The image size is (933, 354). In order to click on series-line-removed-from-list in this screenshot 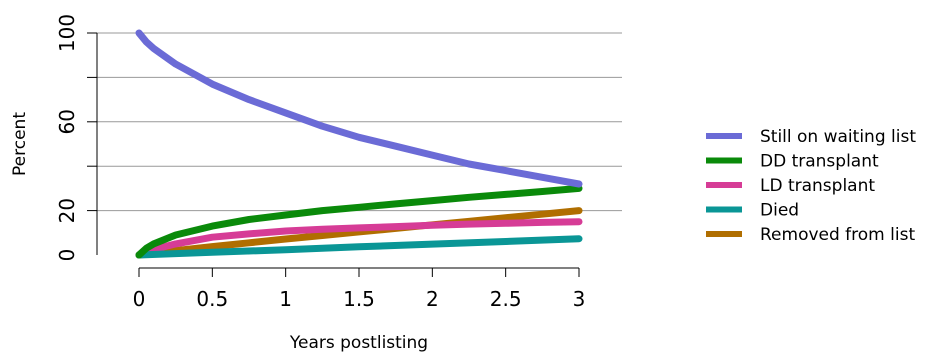, I will do `click(359, 233)`.